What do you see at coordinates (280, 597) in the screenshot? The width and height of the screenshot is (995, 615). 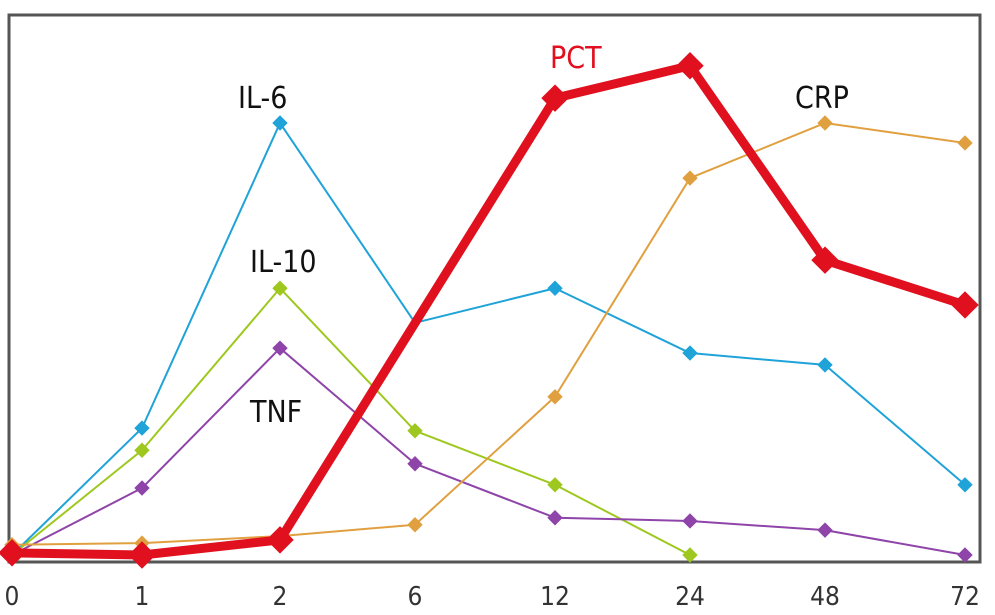 I see `x-tick-label: 2` at bounding box center [280, 597].